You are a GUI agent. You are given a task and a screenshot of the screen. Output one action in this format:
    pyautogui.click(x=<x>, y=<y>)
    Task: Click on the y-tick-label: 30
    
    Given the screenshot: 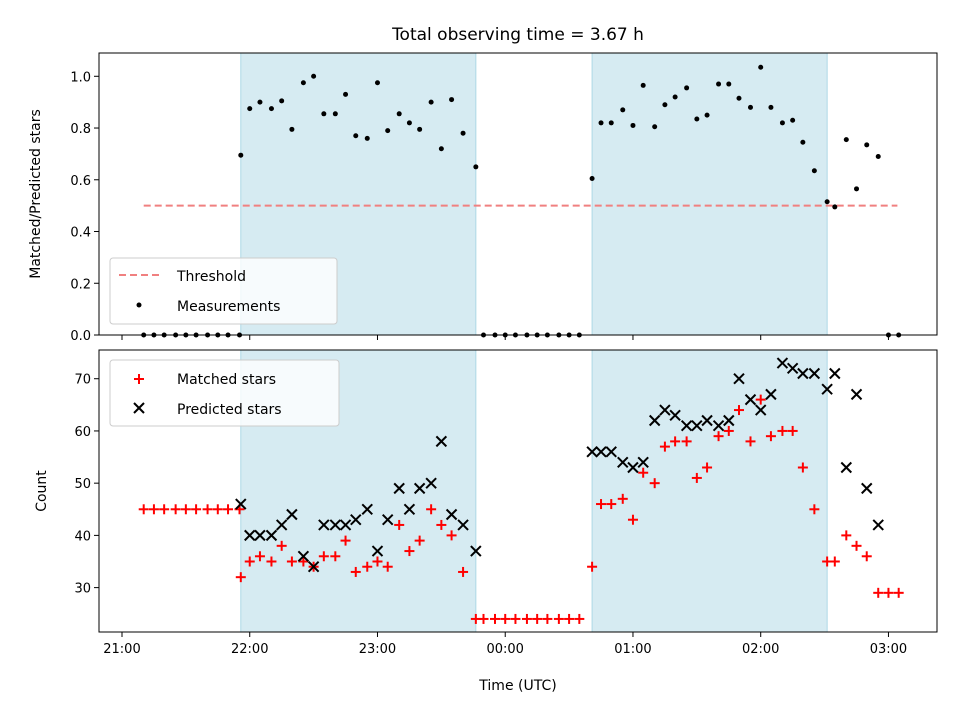 What is the action you would take?
    pyautogui.click(x=82, y=589)
    